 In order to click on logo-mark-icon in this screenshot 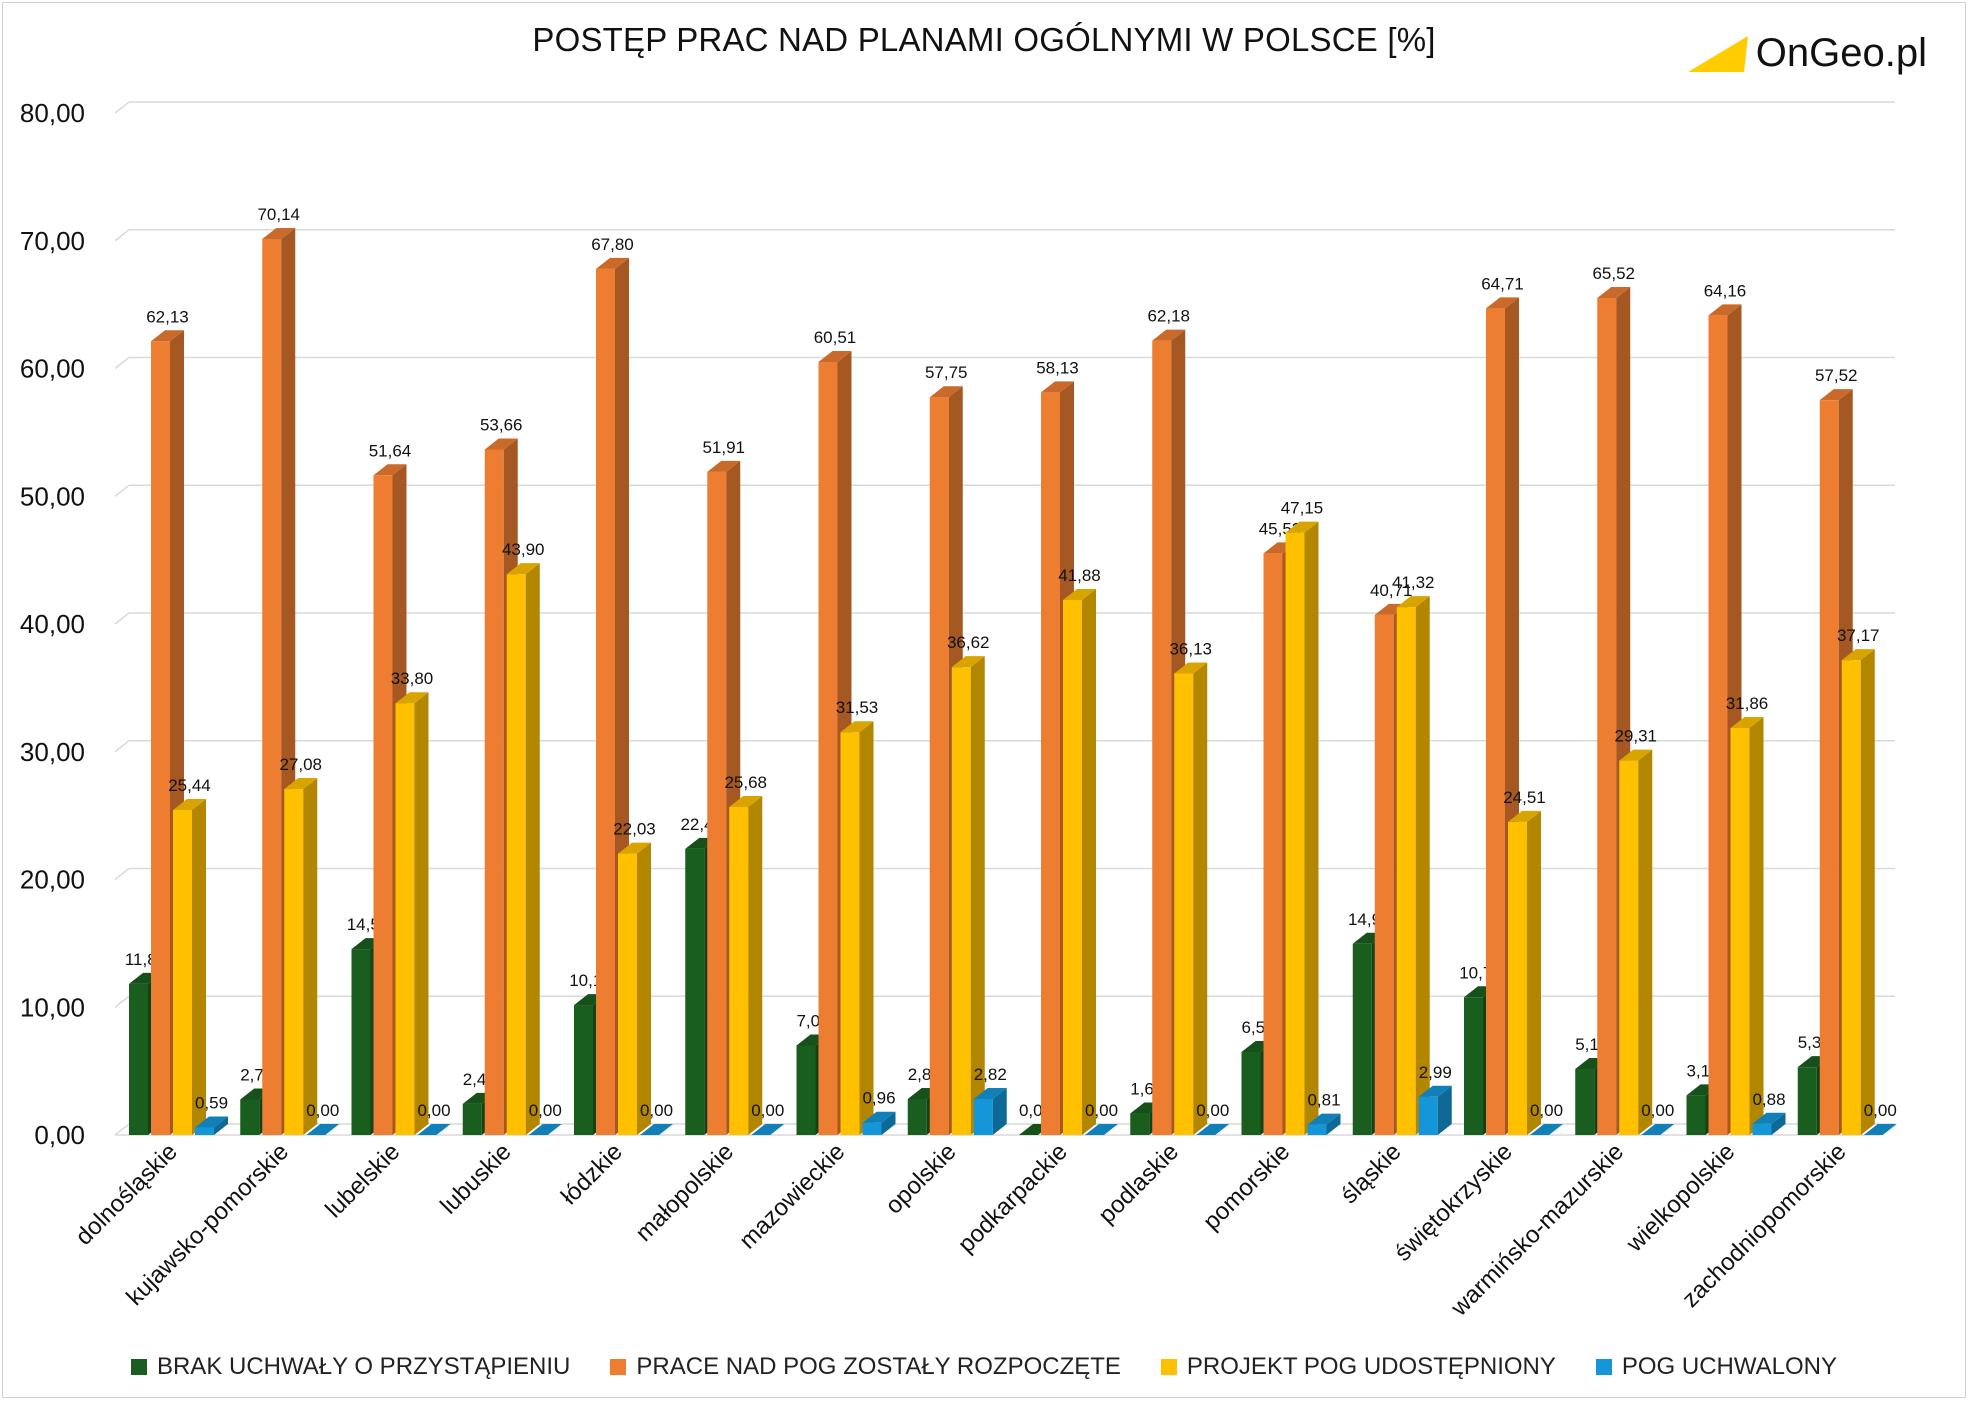, I will do `click(1717, 53)`.